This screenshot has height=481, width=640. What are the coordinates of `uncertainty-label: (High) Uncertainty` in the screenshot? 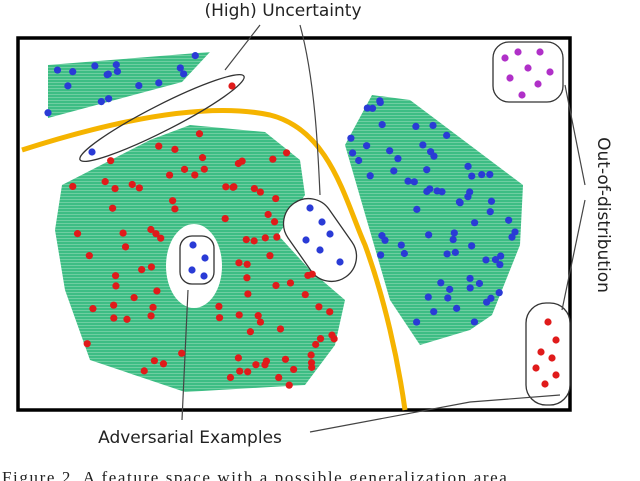 It's located at (282, 11).